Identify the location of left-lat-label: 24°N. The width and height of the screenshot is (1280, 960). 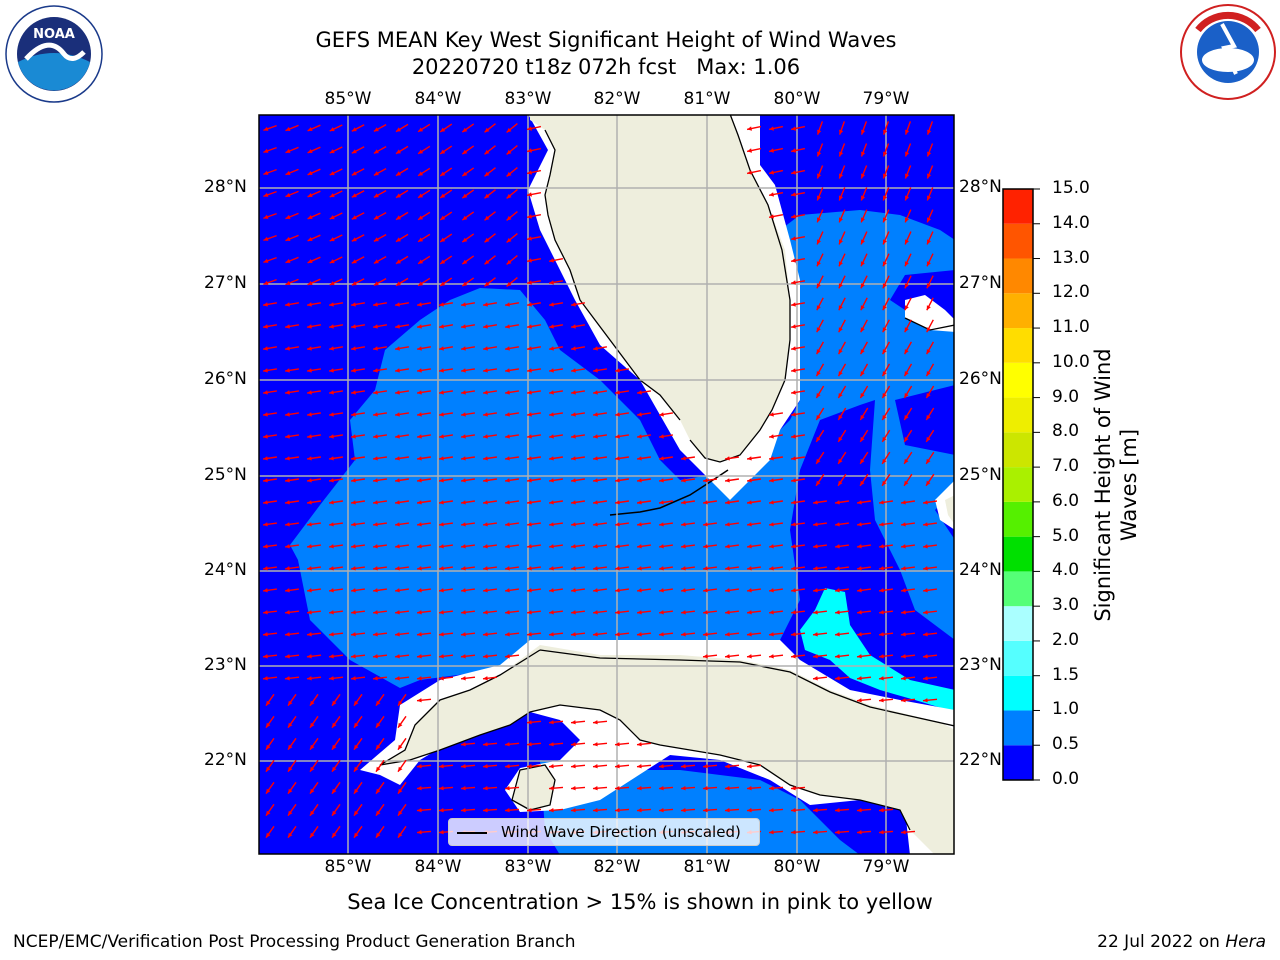
(225, 570).